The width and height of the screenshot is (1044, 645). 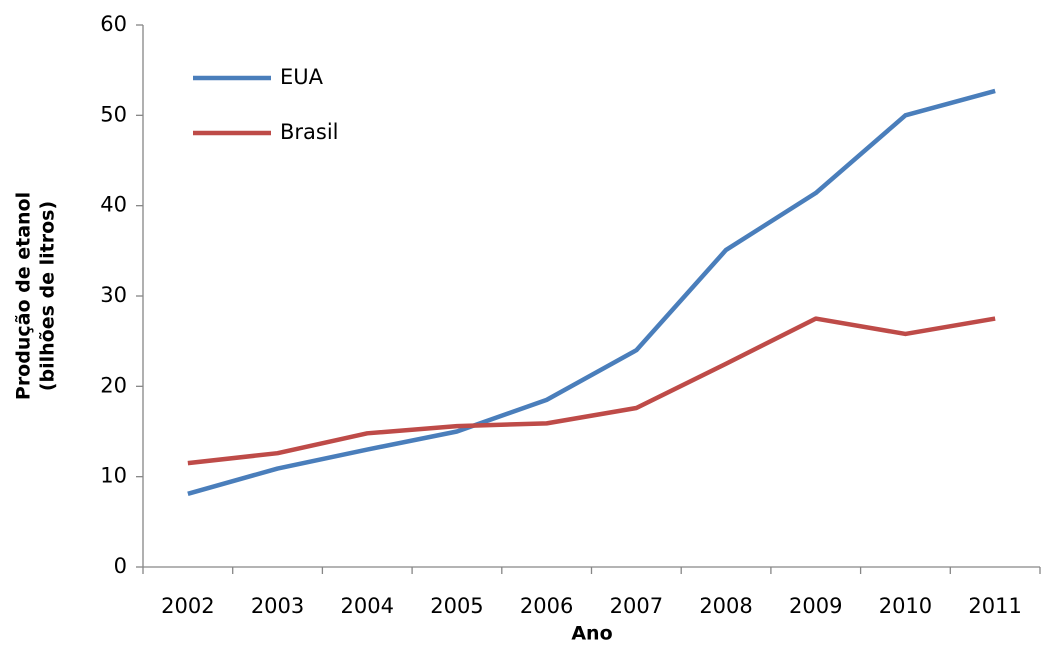 I want to click on x-tick-label: 2004, so click(x=367, y=606).